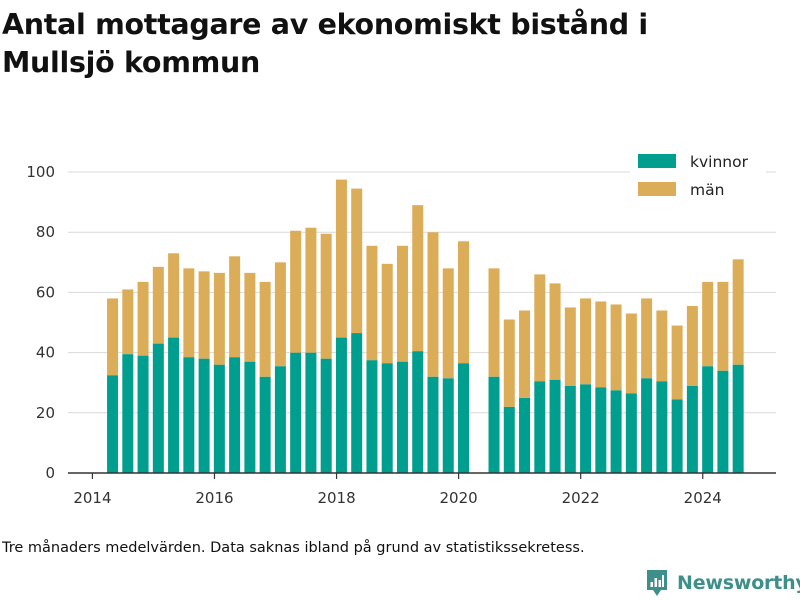  I want to click on y-tick-label: 100, so click(40, 172).